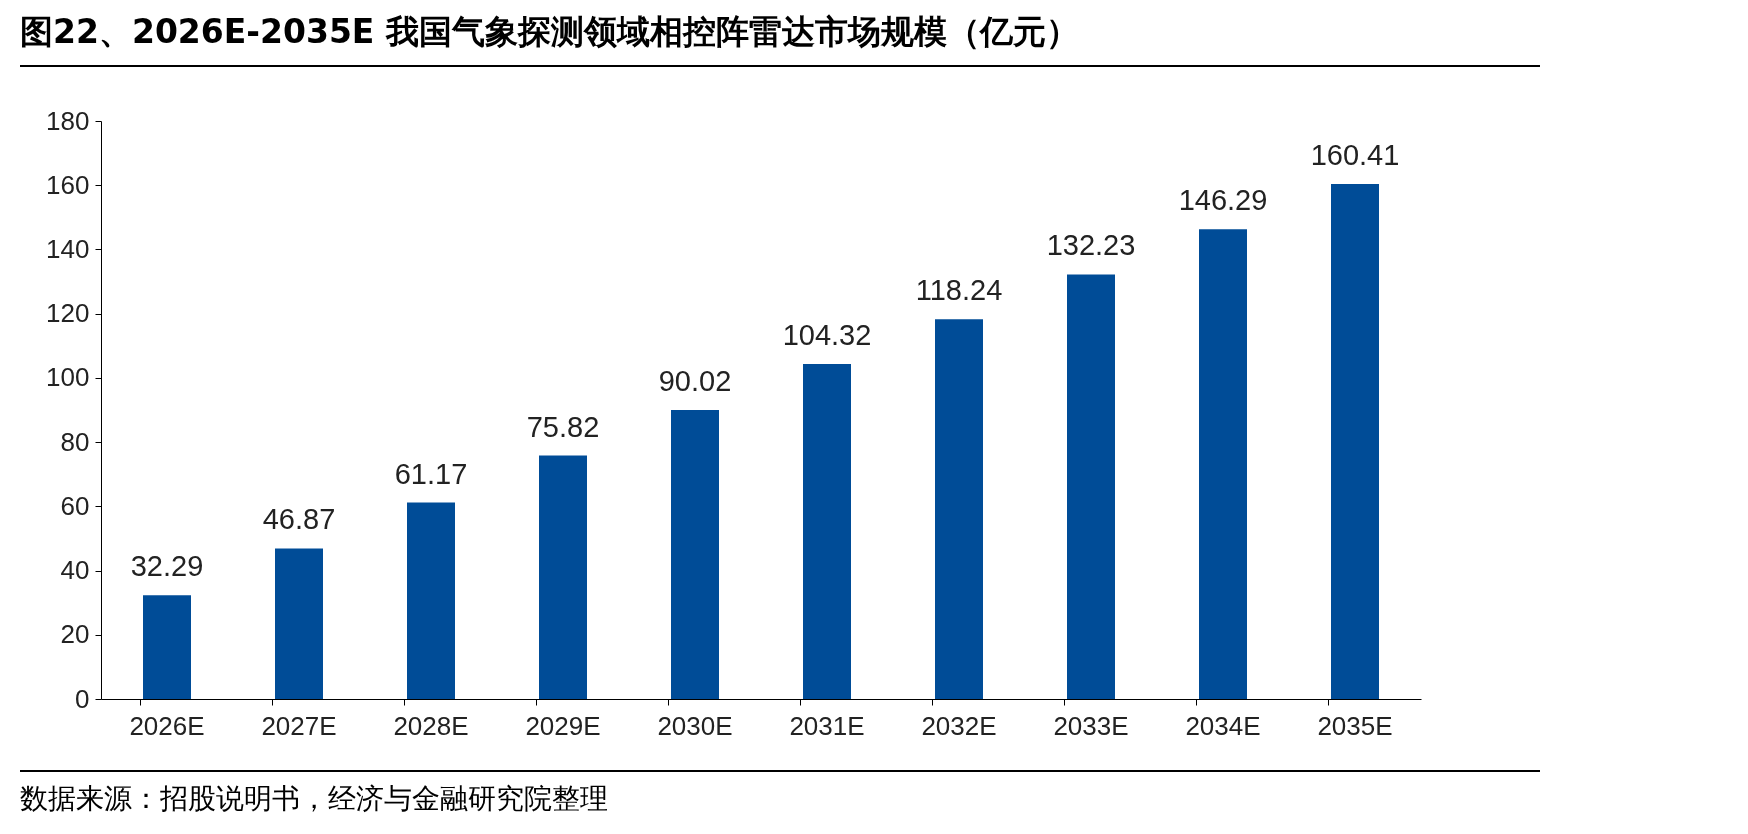  Describe the element at coordinates (563, 725) in the screenshot. I see `x-tick-label: 2029E` at that location.